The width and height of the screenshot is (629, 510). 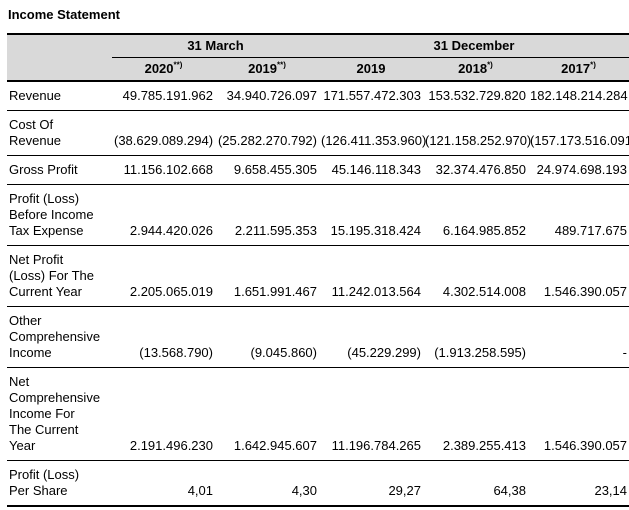 I want to click on row-label: Profit (Loss) Per Share, so click(x=59, y=483).